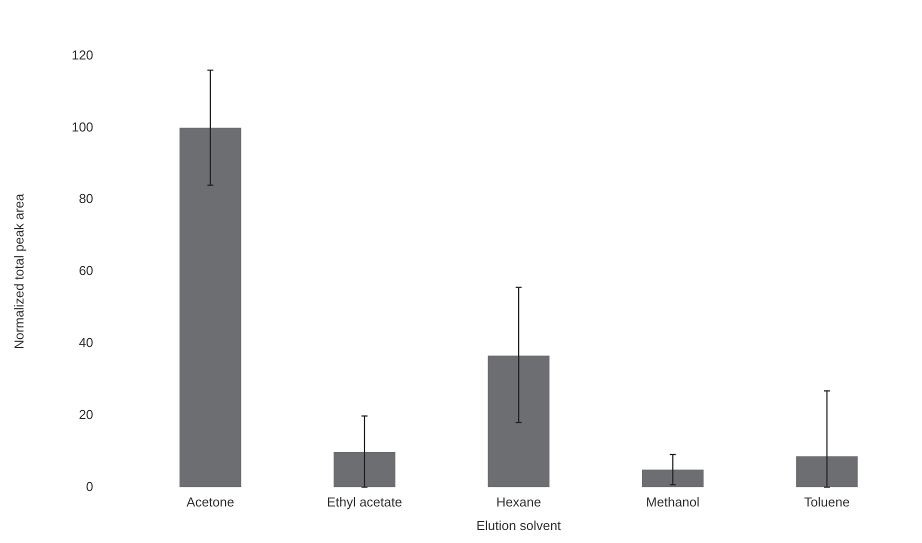 The height and width of the screenshot is (543, 922). I want to click on y-tick-label: 80, so click(86, 198).